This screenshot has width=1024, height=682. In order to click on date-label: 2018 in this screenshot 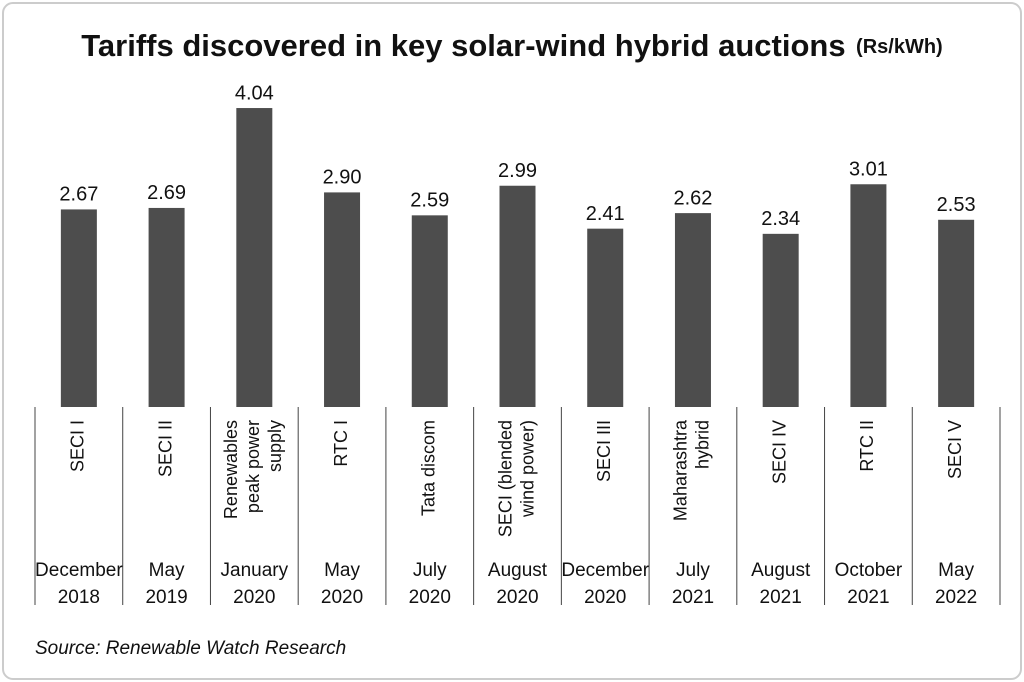, I will do `click(79, 597)`.